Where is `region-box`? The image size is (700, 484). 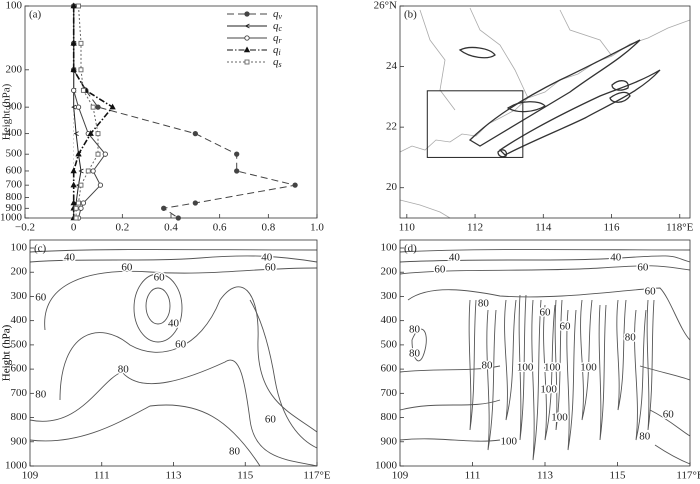 region-box is located at coordinates (475, 124).